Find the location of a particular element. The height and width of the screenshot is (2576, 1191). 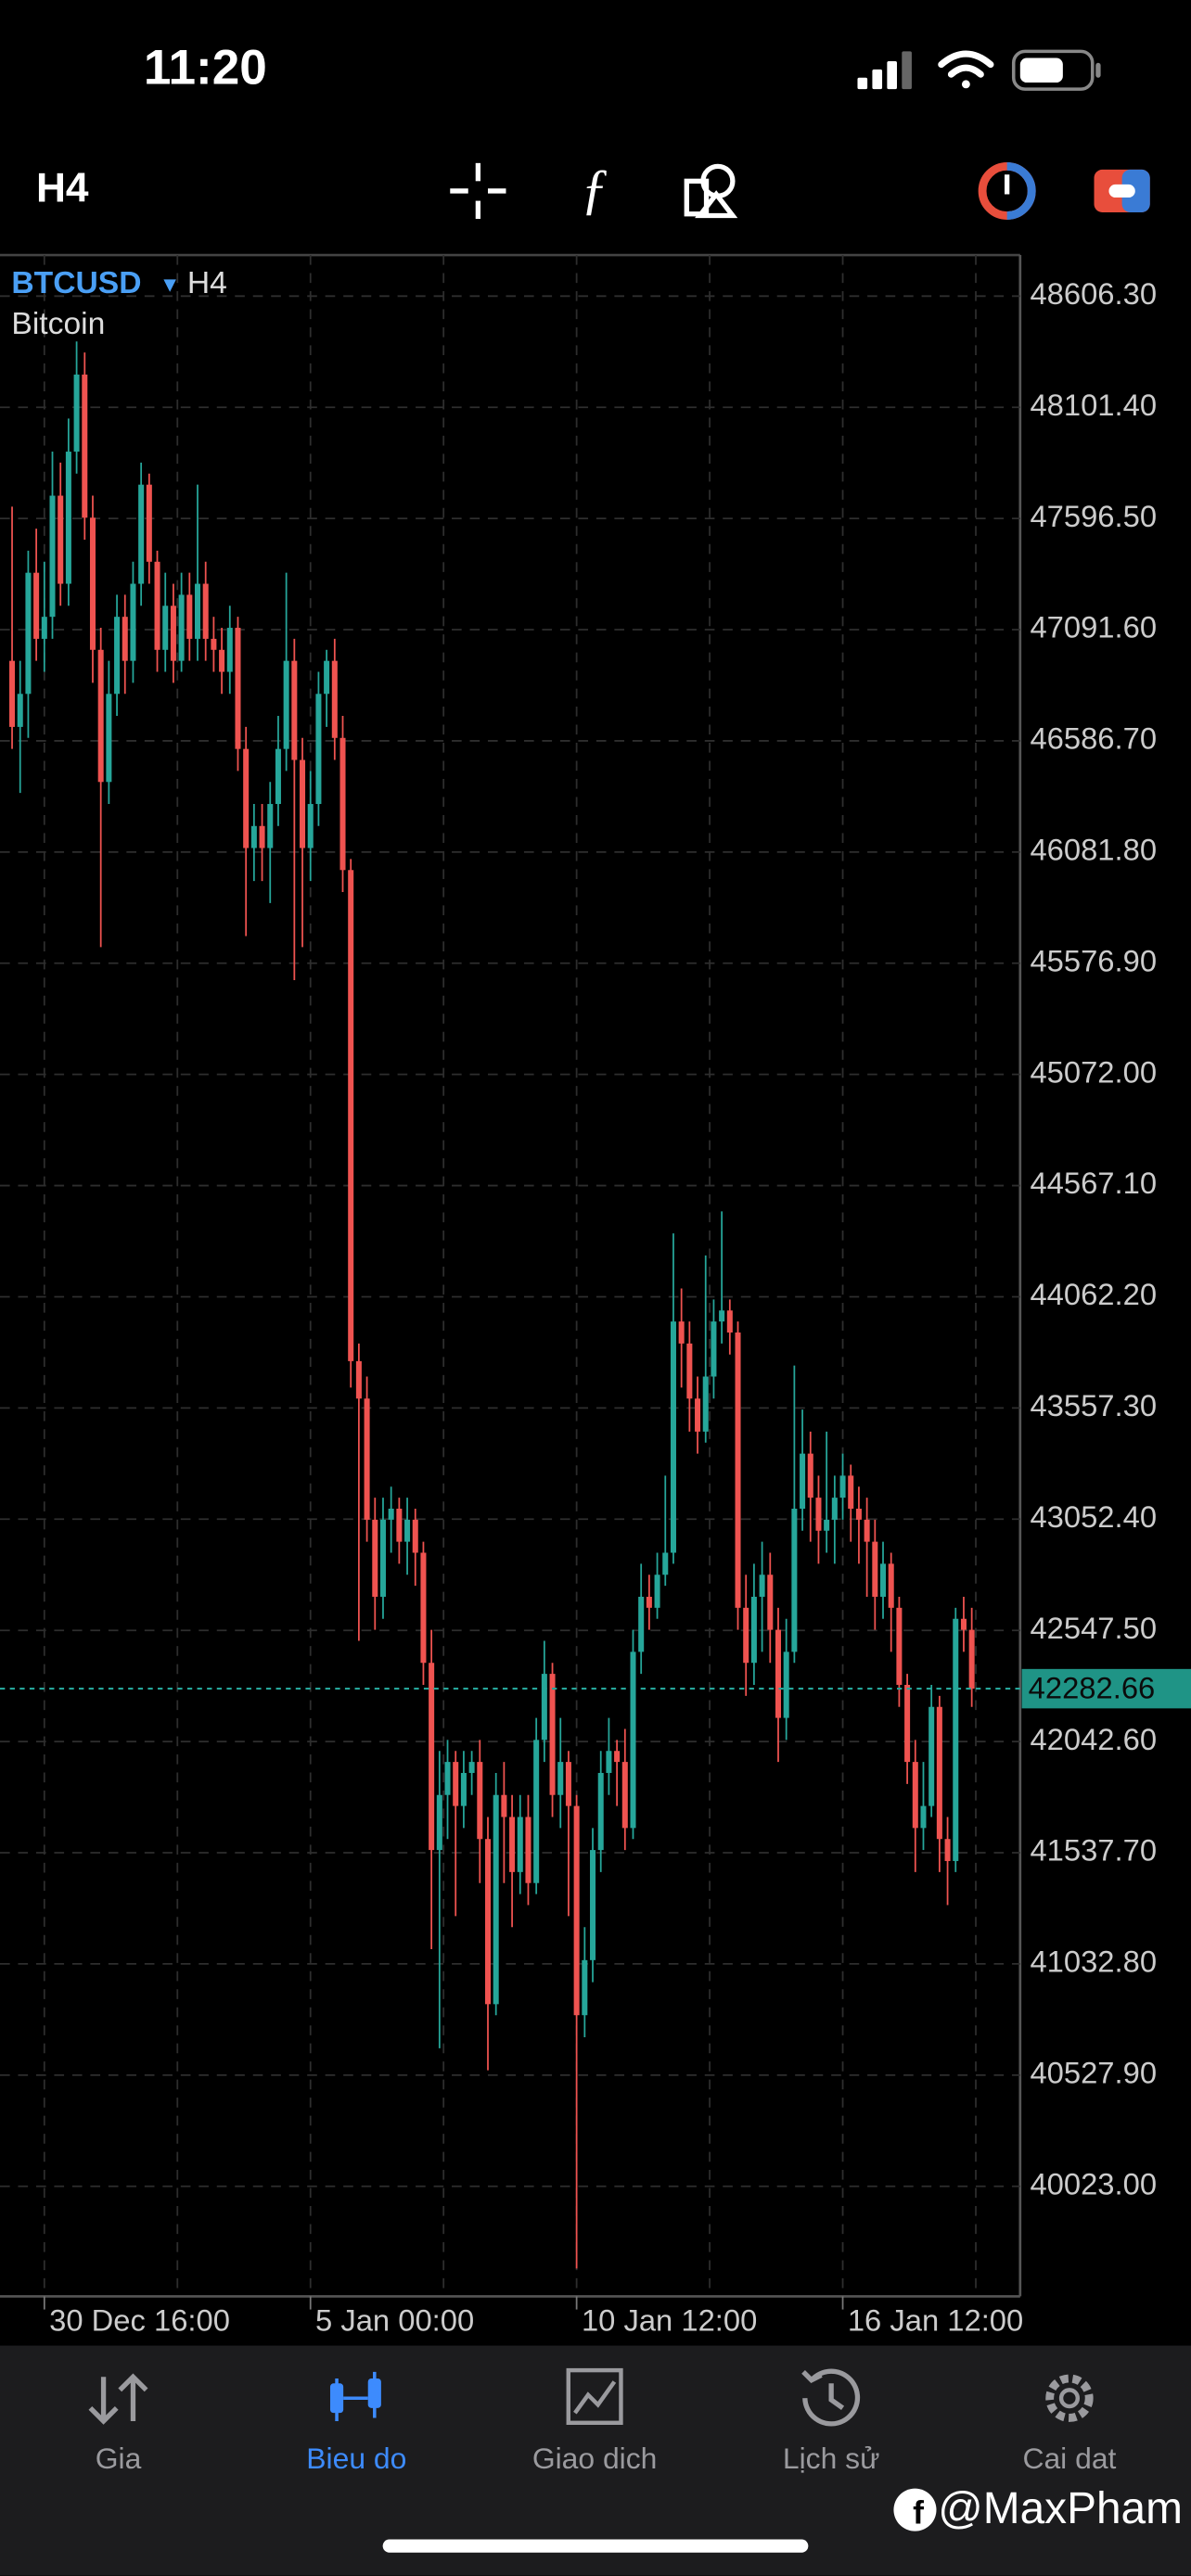

crosshair-button is located at coordinates (478, 191).